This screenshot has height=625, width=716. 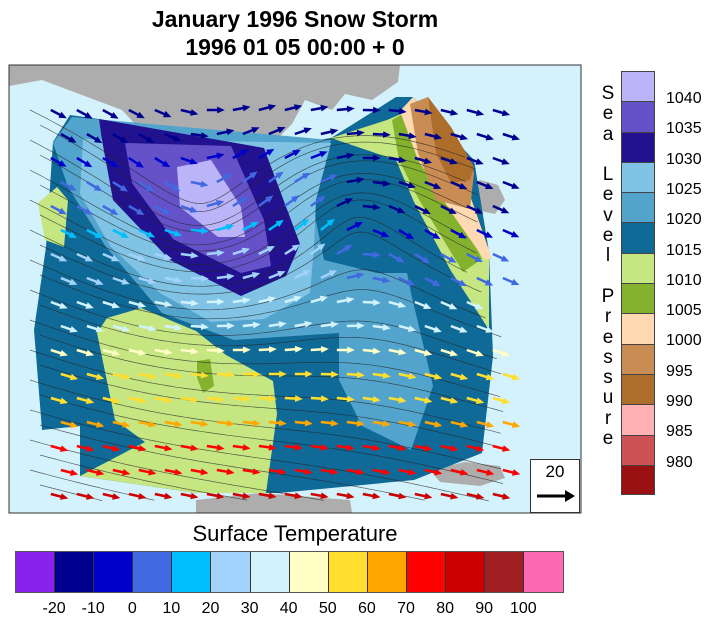 I want to click on slp-1010-west, so click(x=53, y=217).